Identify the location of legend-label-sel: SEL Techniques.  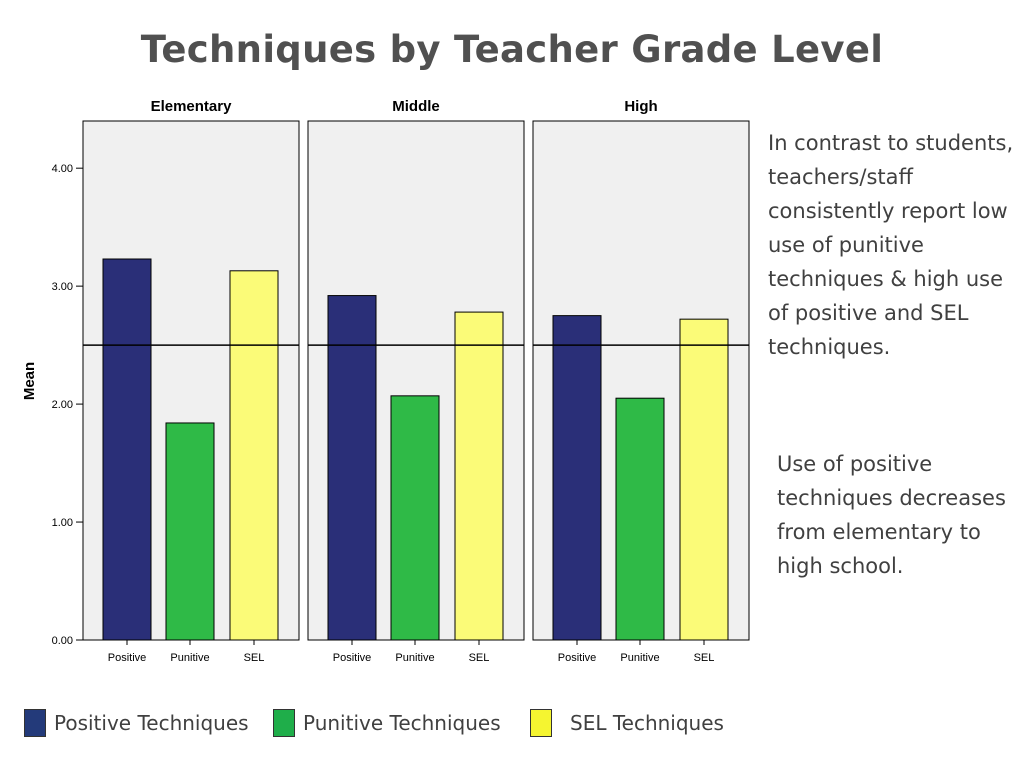
(647, 723).